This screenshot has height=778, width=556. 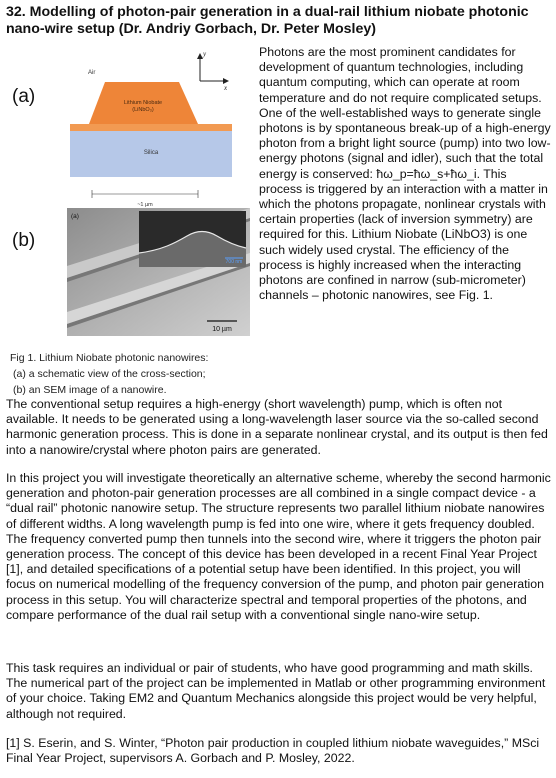 I want to click on waveguide-label-line1: Lithium Niobate, so click(x=143, y=103).